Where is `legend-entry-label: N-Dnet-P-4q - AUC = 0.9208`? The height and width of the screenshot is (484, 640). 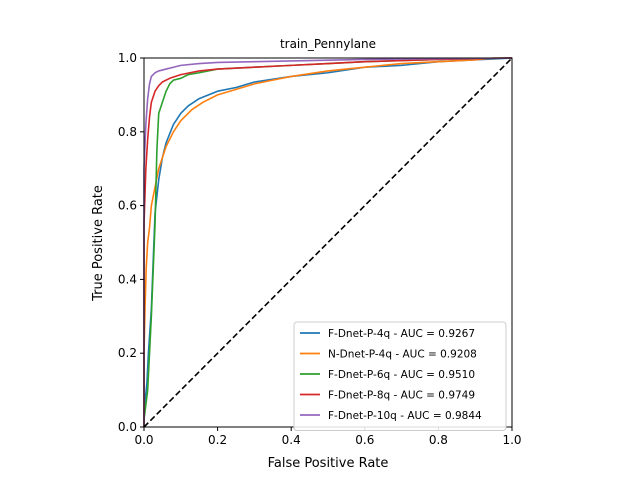
legend-entry-label: N-Dnet-P-4q - AUC = 0.9208 is located at coordinates (402, 355).